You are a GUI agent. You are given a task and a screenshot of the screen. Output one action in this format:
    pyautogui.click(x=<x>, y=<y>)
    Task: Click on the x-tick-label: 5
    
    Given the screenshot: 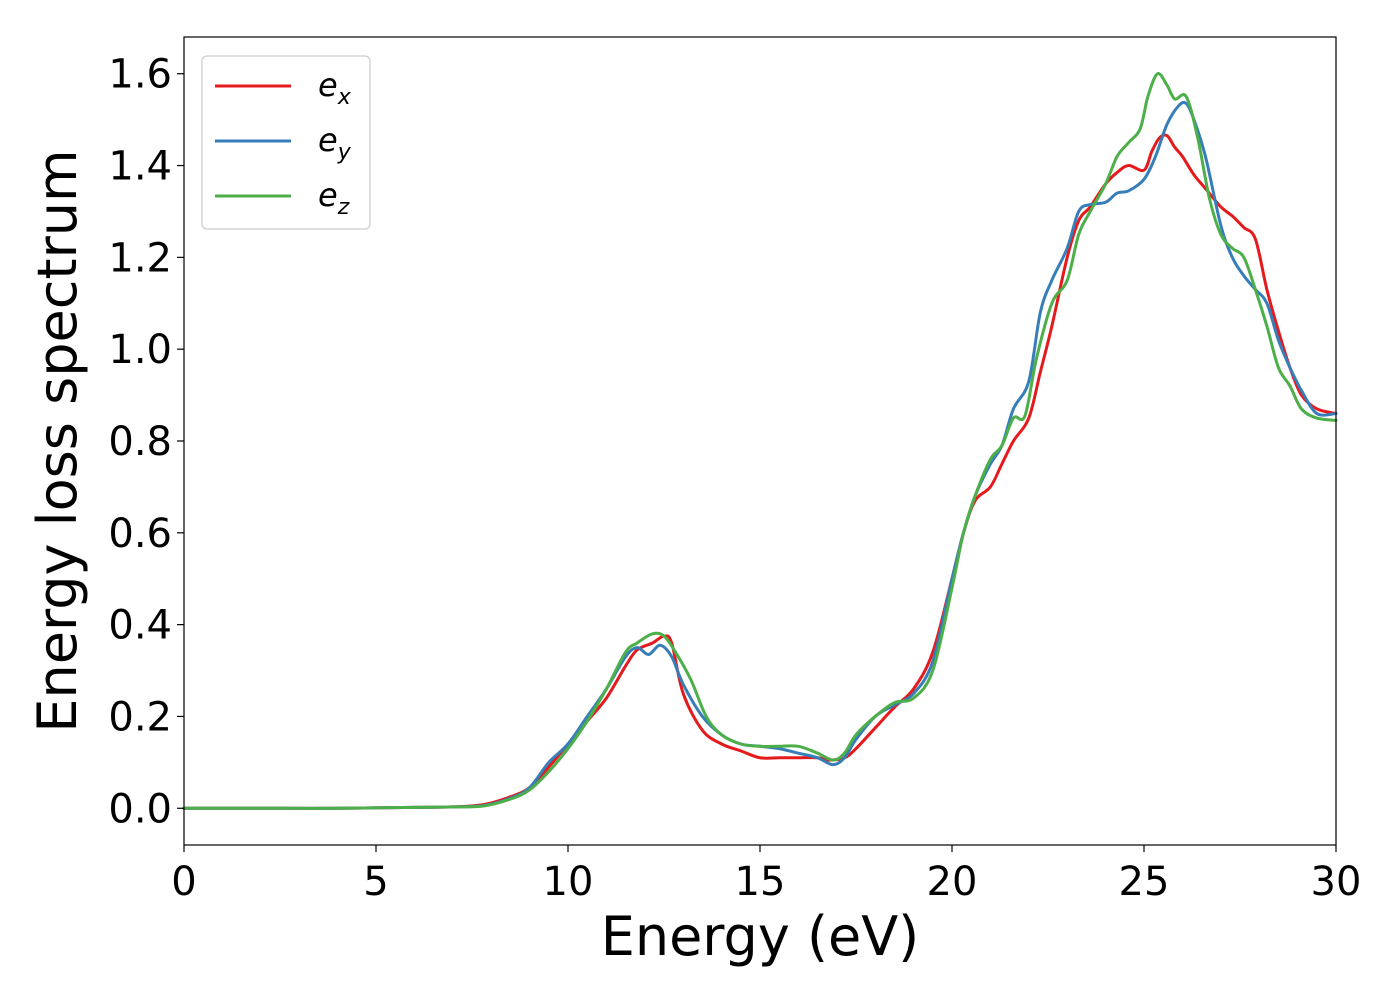 What is the action you would take?
    pyautogui.click(x=375, y=882)
    